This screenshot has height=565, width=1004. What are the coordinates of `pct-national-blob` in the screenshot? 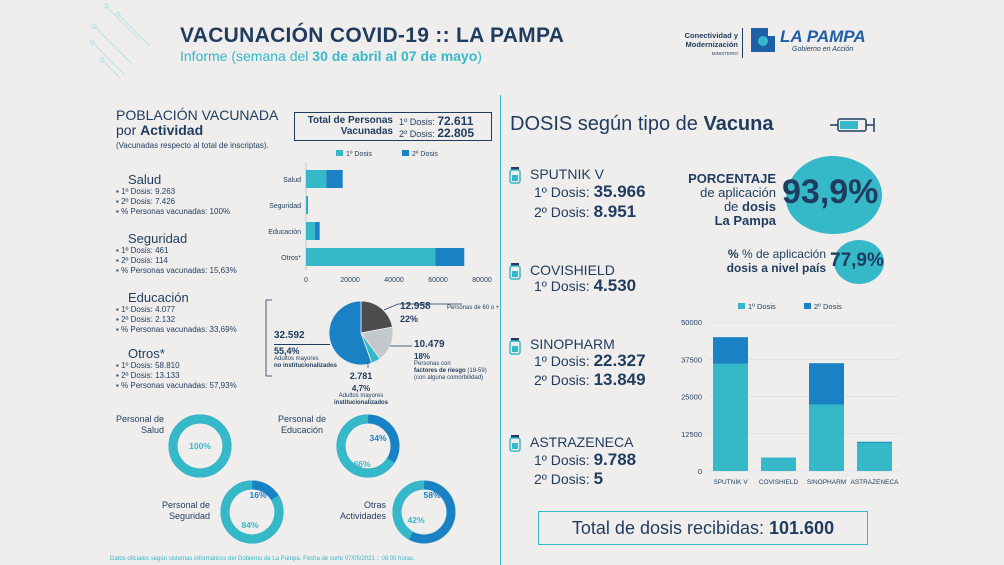 It's located at (859, 262).